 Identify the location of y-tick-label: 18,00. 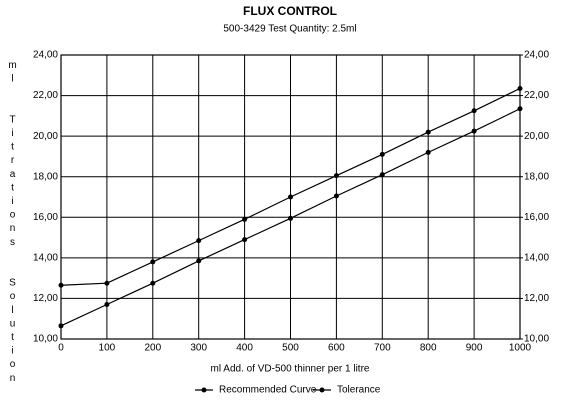
(45, 176).